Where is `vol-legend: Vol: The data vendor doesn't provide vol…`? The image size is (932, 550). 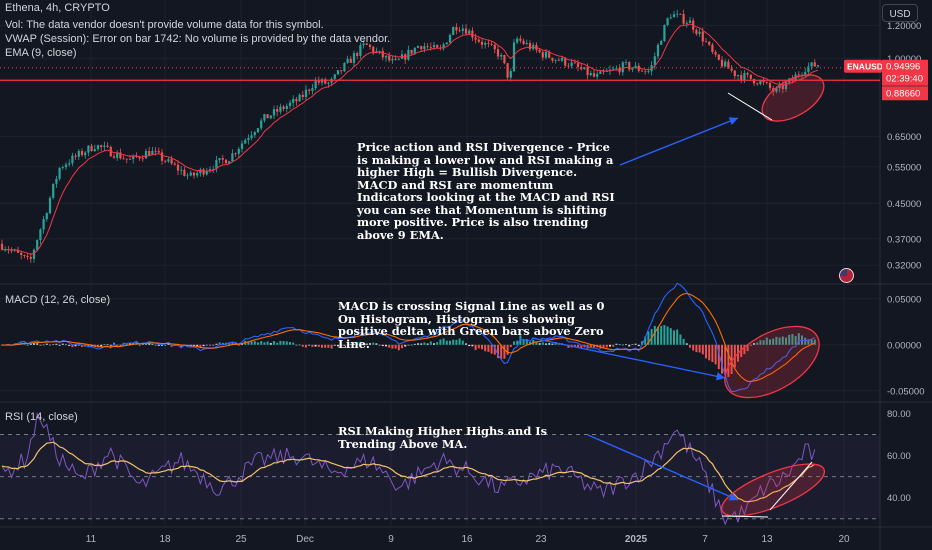 vol-legend: Vol: The data vendor doesn't provide vol… is located at coordinates (164, 25).